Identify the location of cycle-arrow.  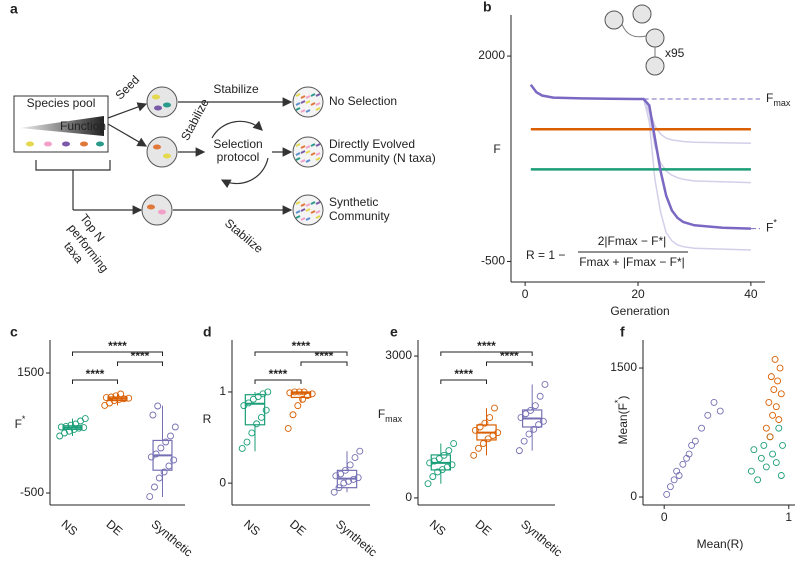
(237, 129).